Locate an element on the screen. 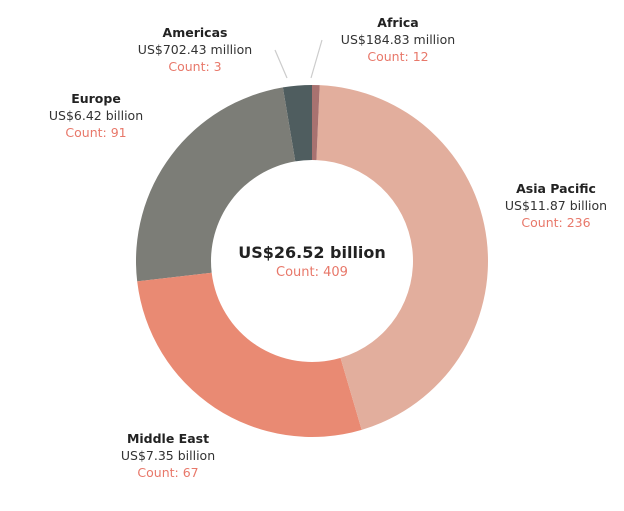  label-name: Africa is located at coordinates (398, 22).